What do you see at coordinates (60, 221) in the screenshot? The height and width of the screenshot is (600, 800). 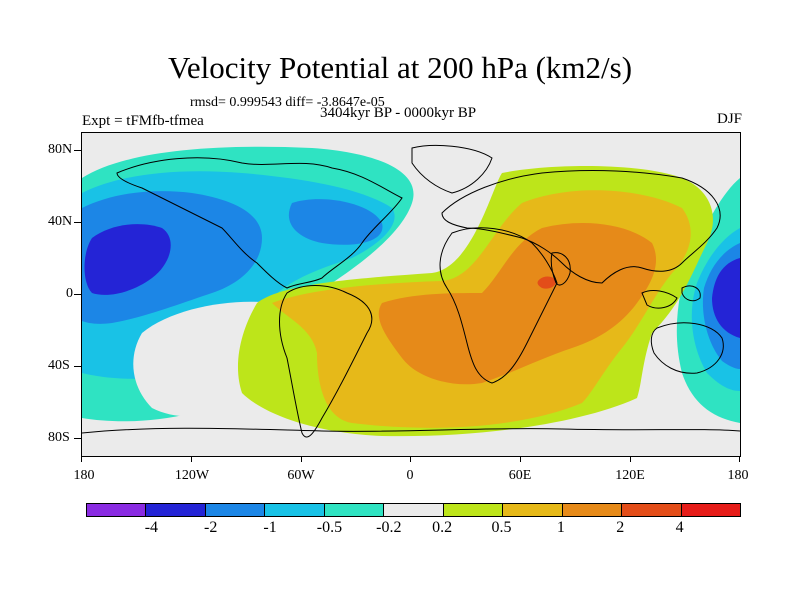 I see `lat-label-40n: 40N` at bounding box center [60, 221].